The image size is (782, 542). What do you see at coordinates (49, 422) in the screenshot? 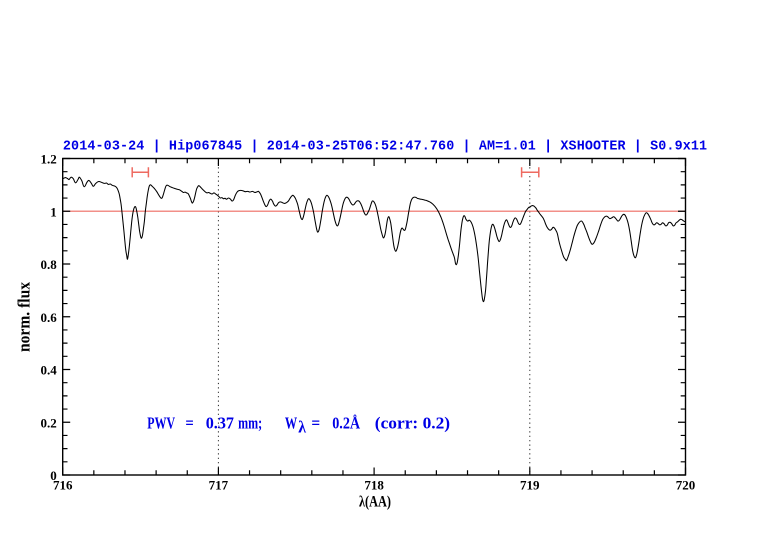
I see `svg-text: 0.2` at bounding box center [49, 422].